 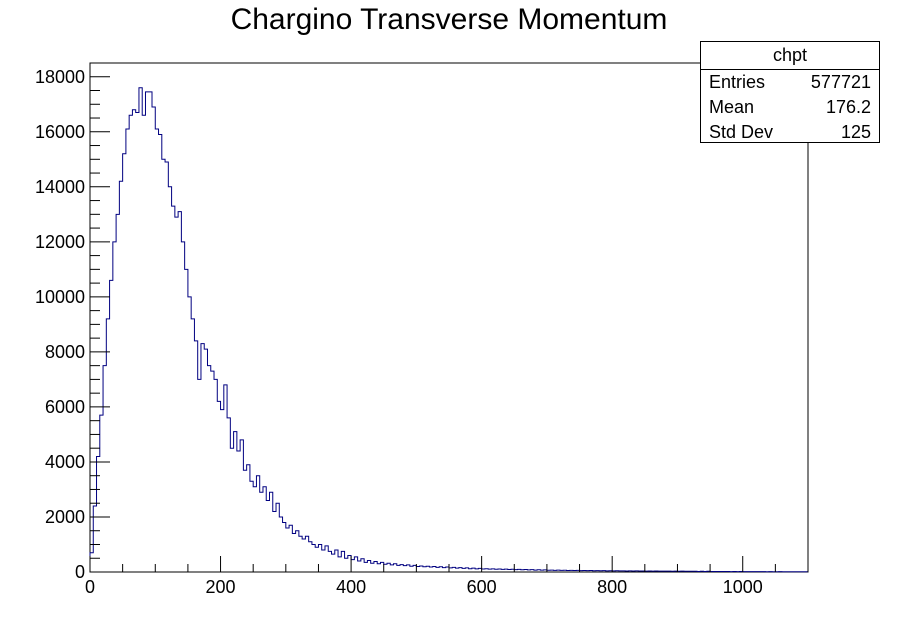 What do you see at coordinates (732, 107) in the screenshot?
I see `stats-label: Mean` at bounding box center [732, 107].